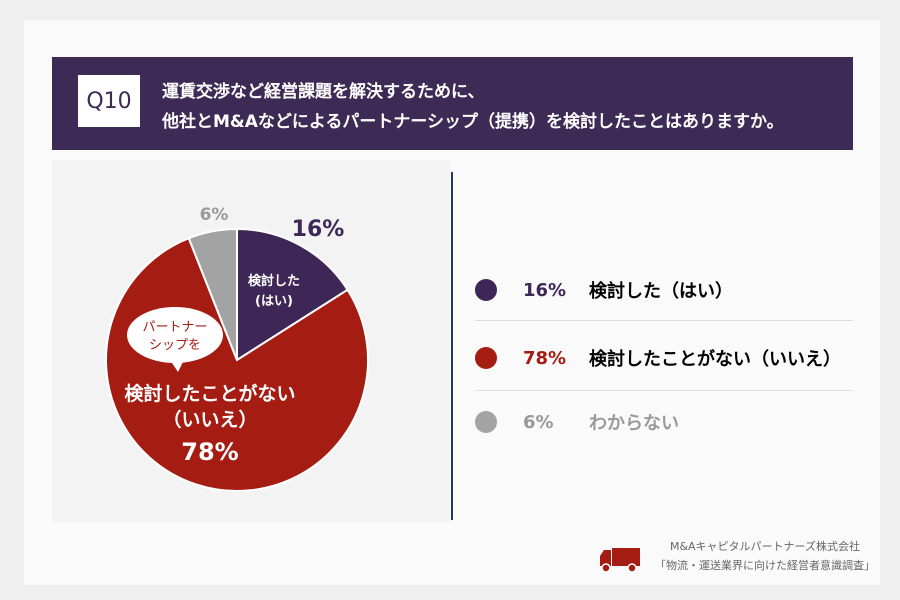 The height and width of the screenshot is (600, 900). What do you see at coordinates (715, 359) in the screenshot?
I see `legend-label-no: 検討したことがない（いいえ）` at bounding box center [715, 359].